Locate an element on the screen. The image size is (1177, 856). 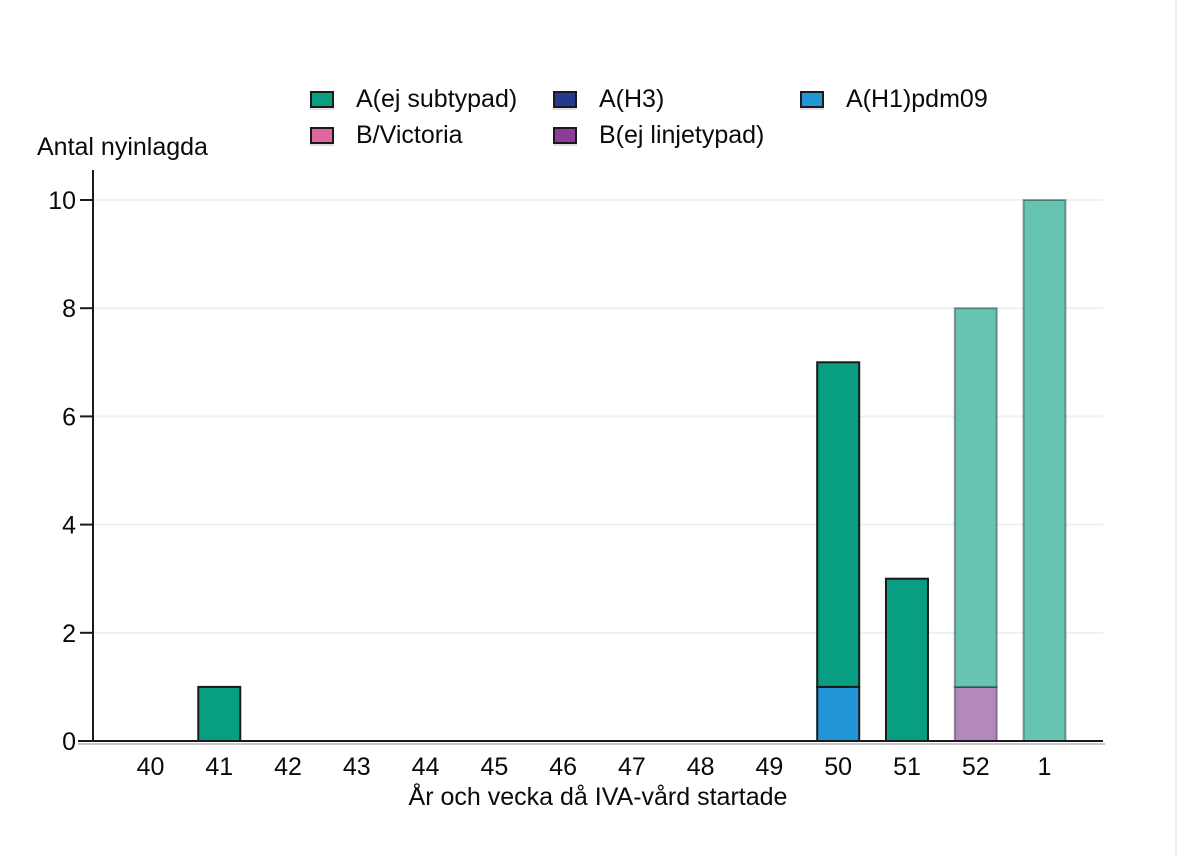
x-tick-label-46: 46 is located at coordinates (563, 767).